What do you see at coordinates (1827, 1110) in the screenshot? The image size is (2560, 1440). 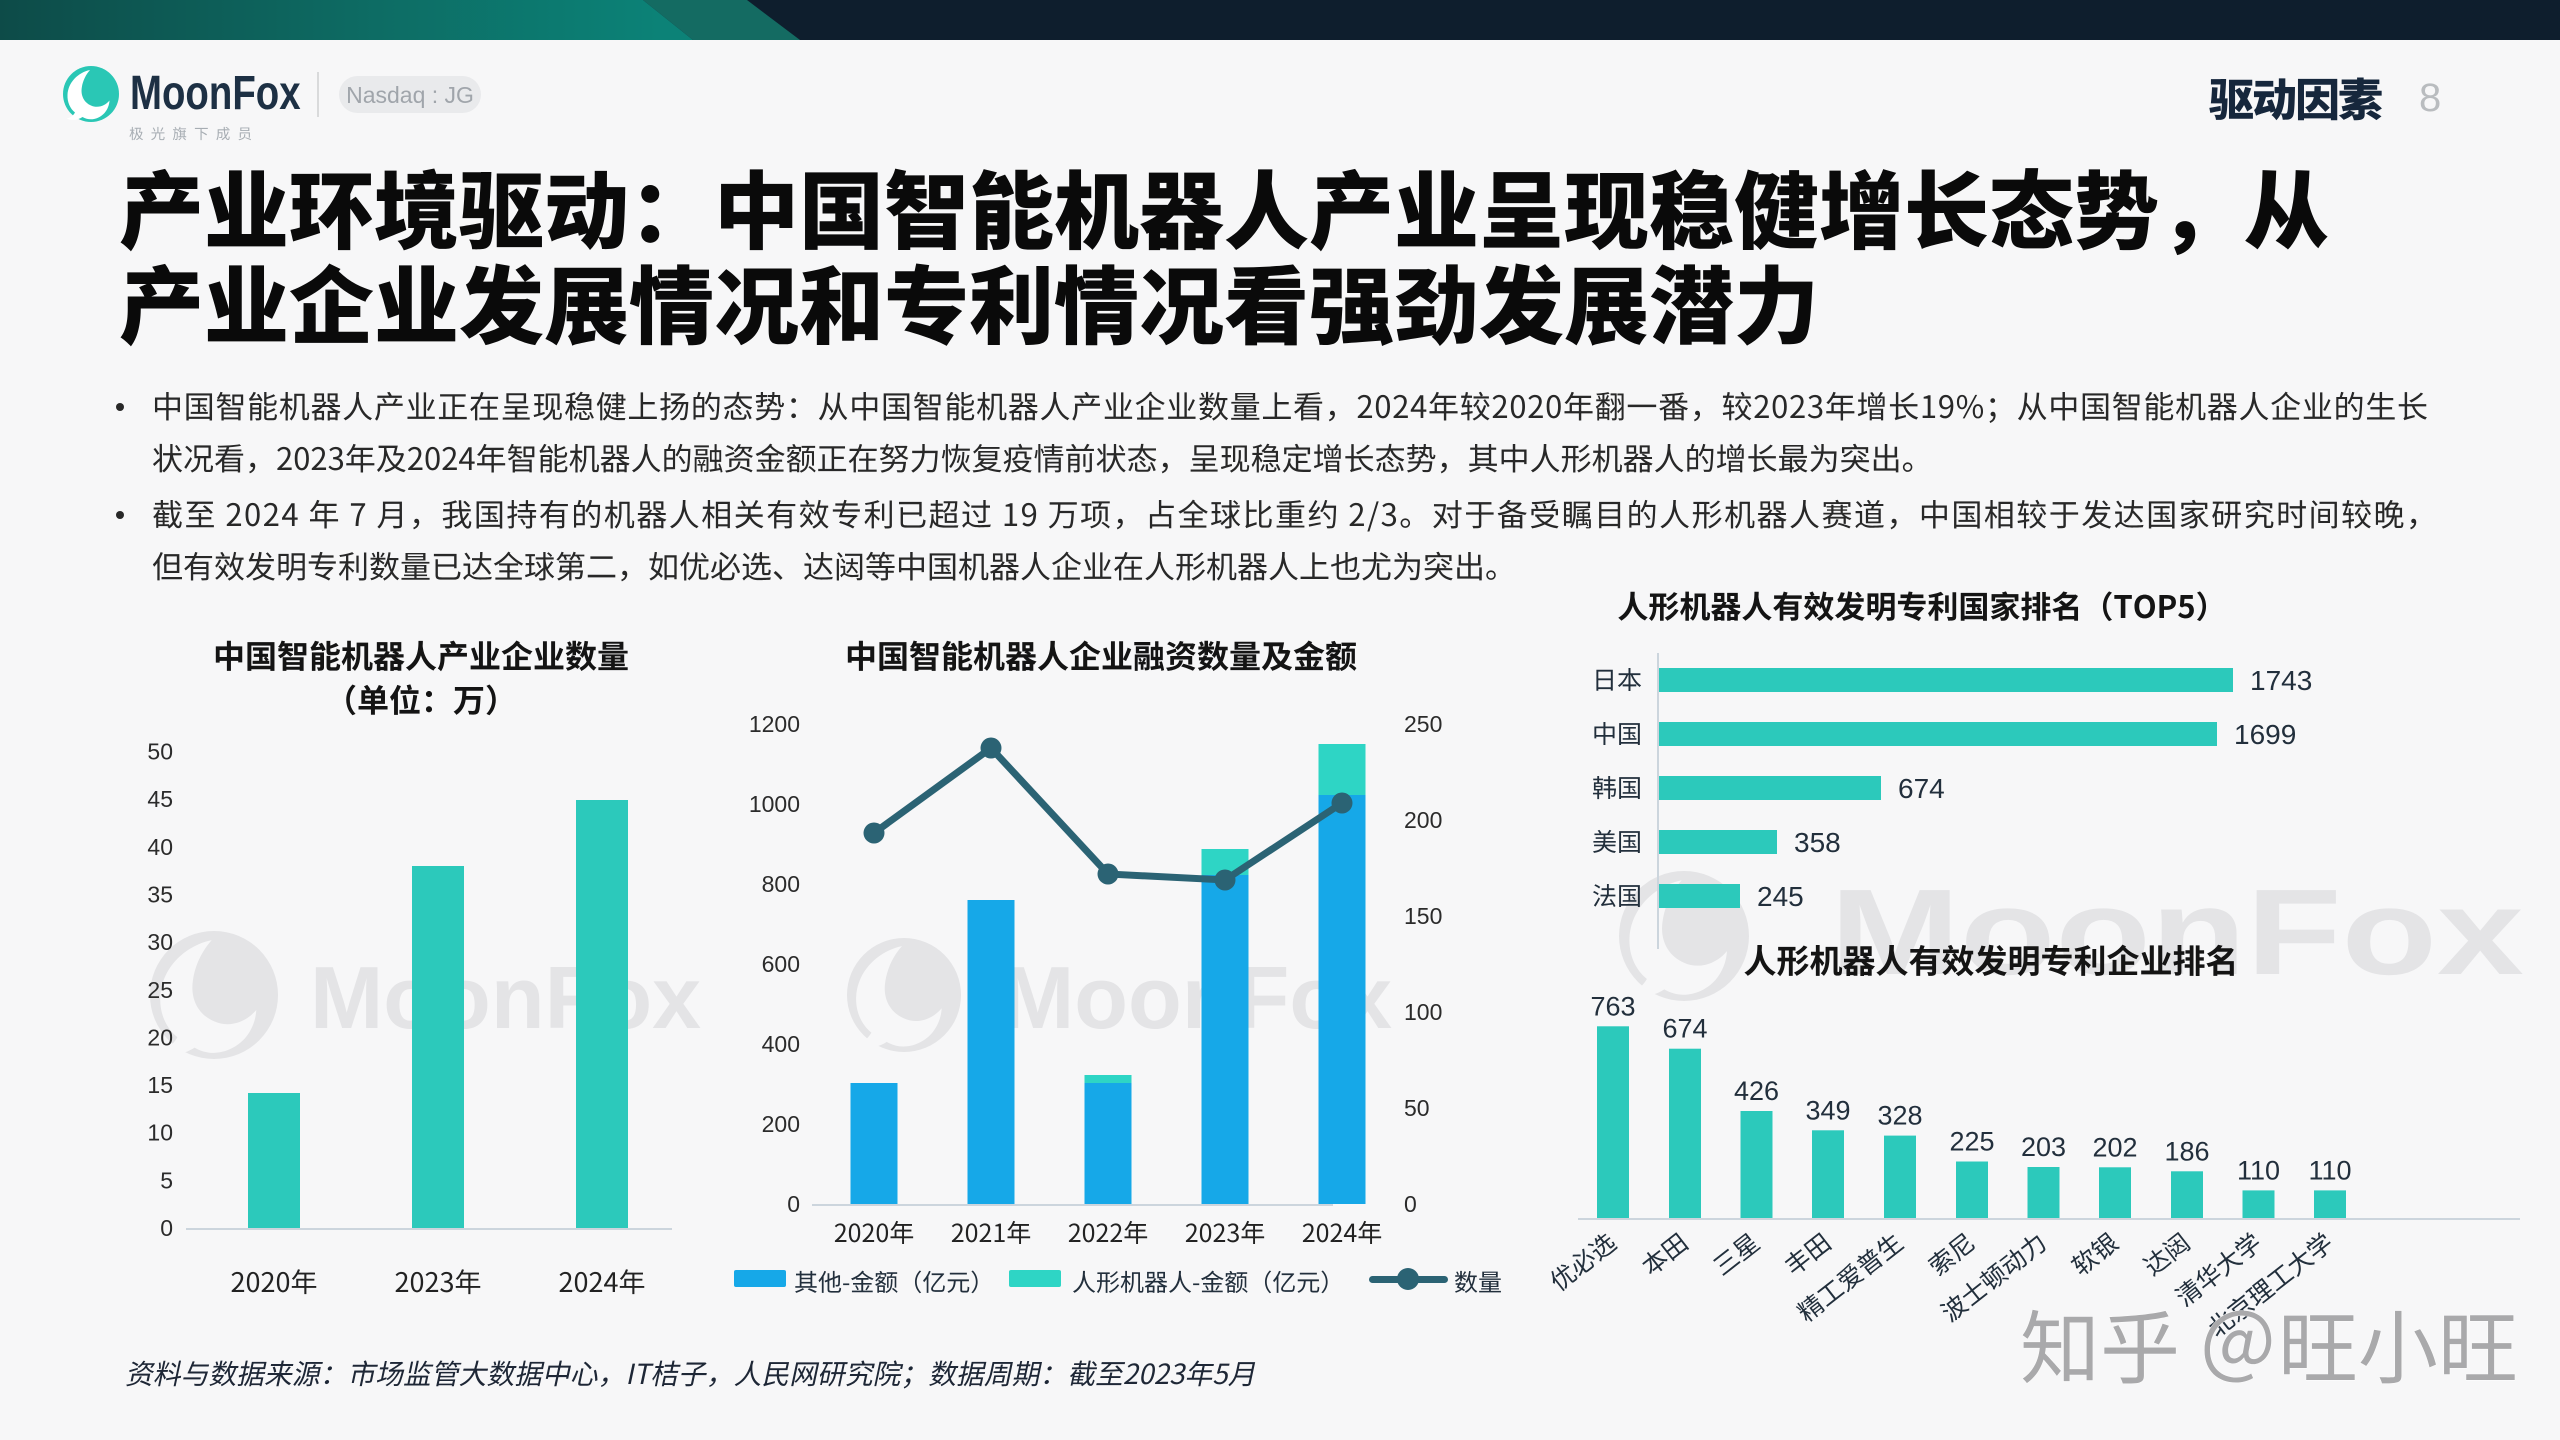 I see `svg-text: 349` at bounding box center [1827, 1110].